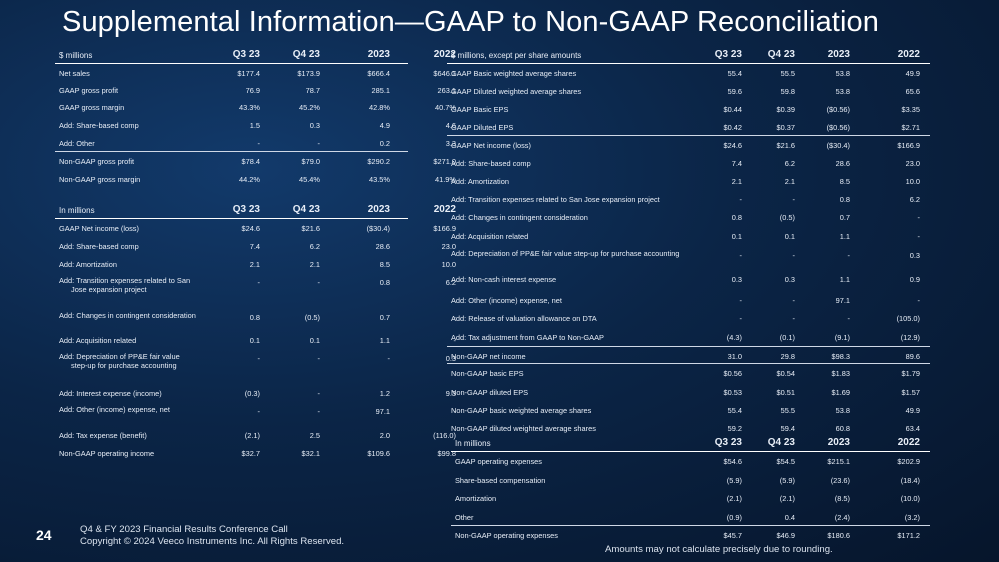 Image resolution: width=999 pixels, height=562 pixels. I want to click on table-cell: 285.1, so click(381, 90).